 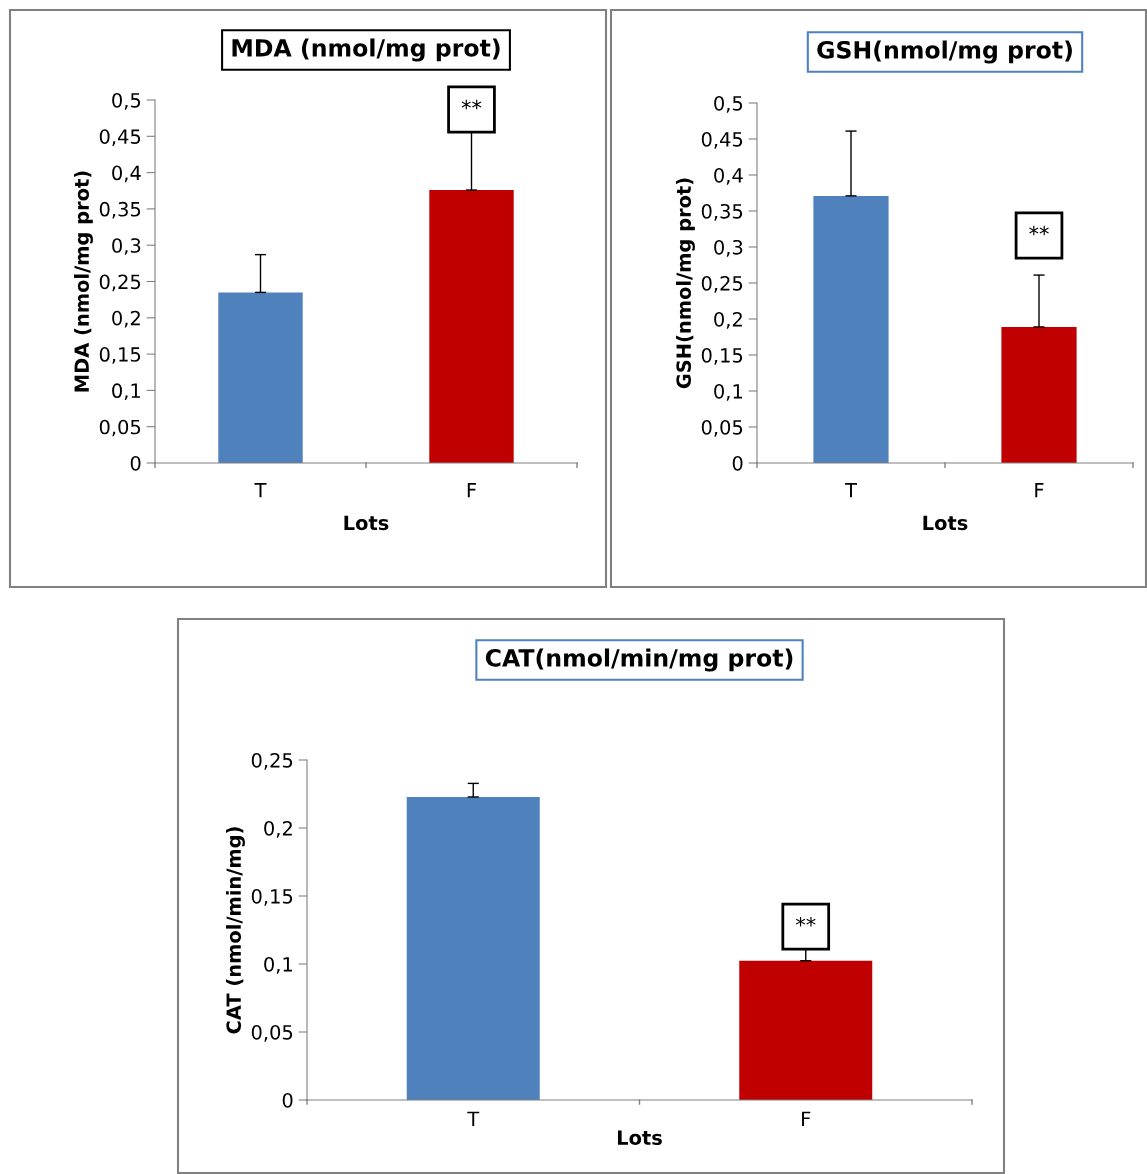 I want to click on chart-title: CAT(nmol/min/mg prot), so click(x=639, y=660).